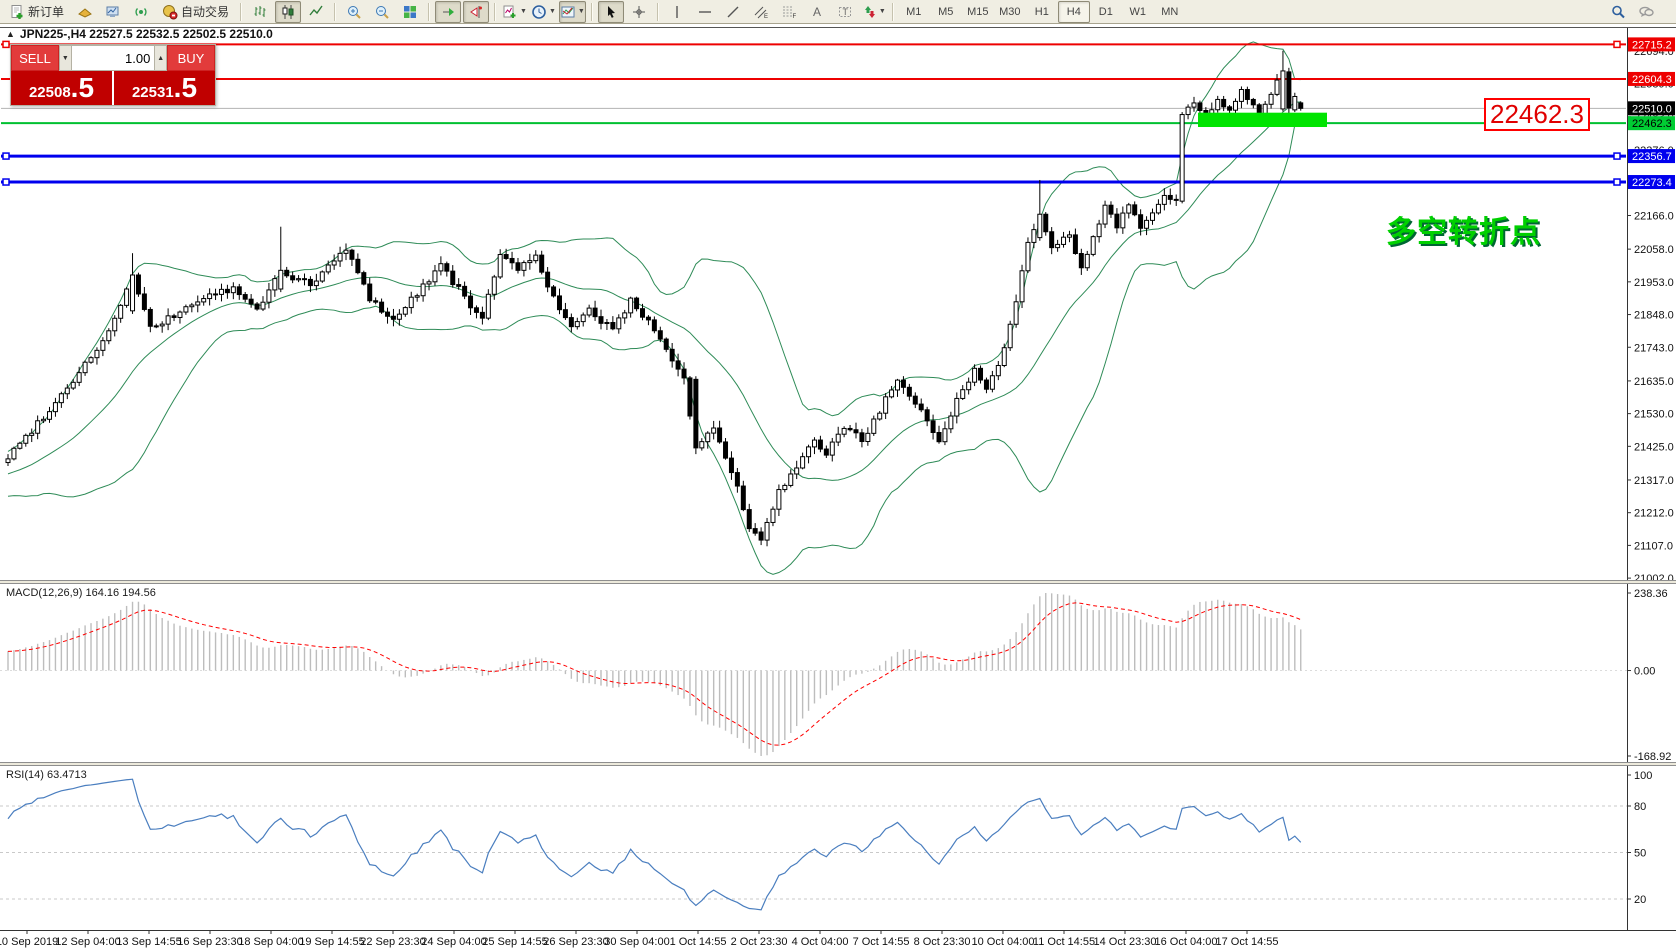  Describe the element at coordinates (1643, 776) in the screenshot. I see `svg-text: 100` at that location.